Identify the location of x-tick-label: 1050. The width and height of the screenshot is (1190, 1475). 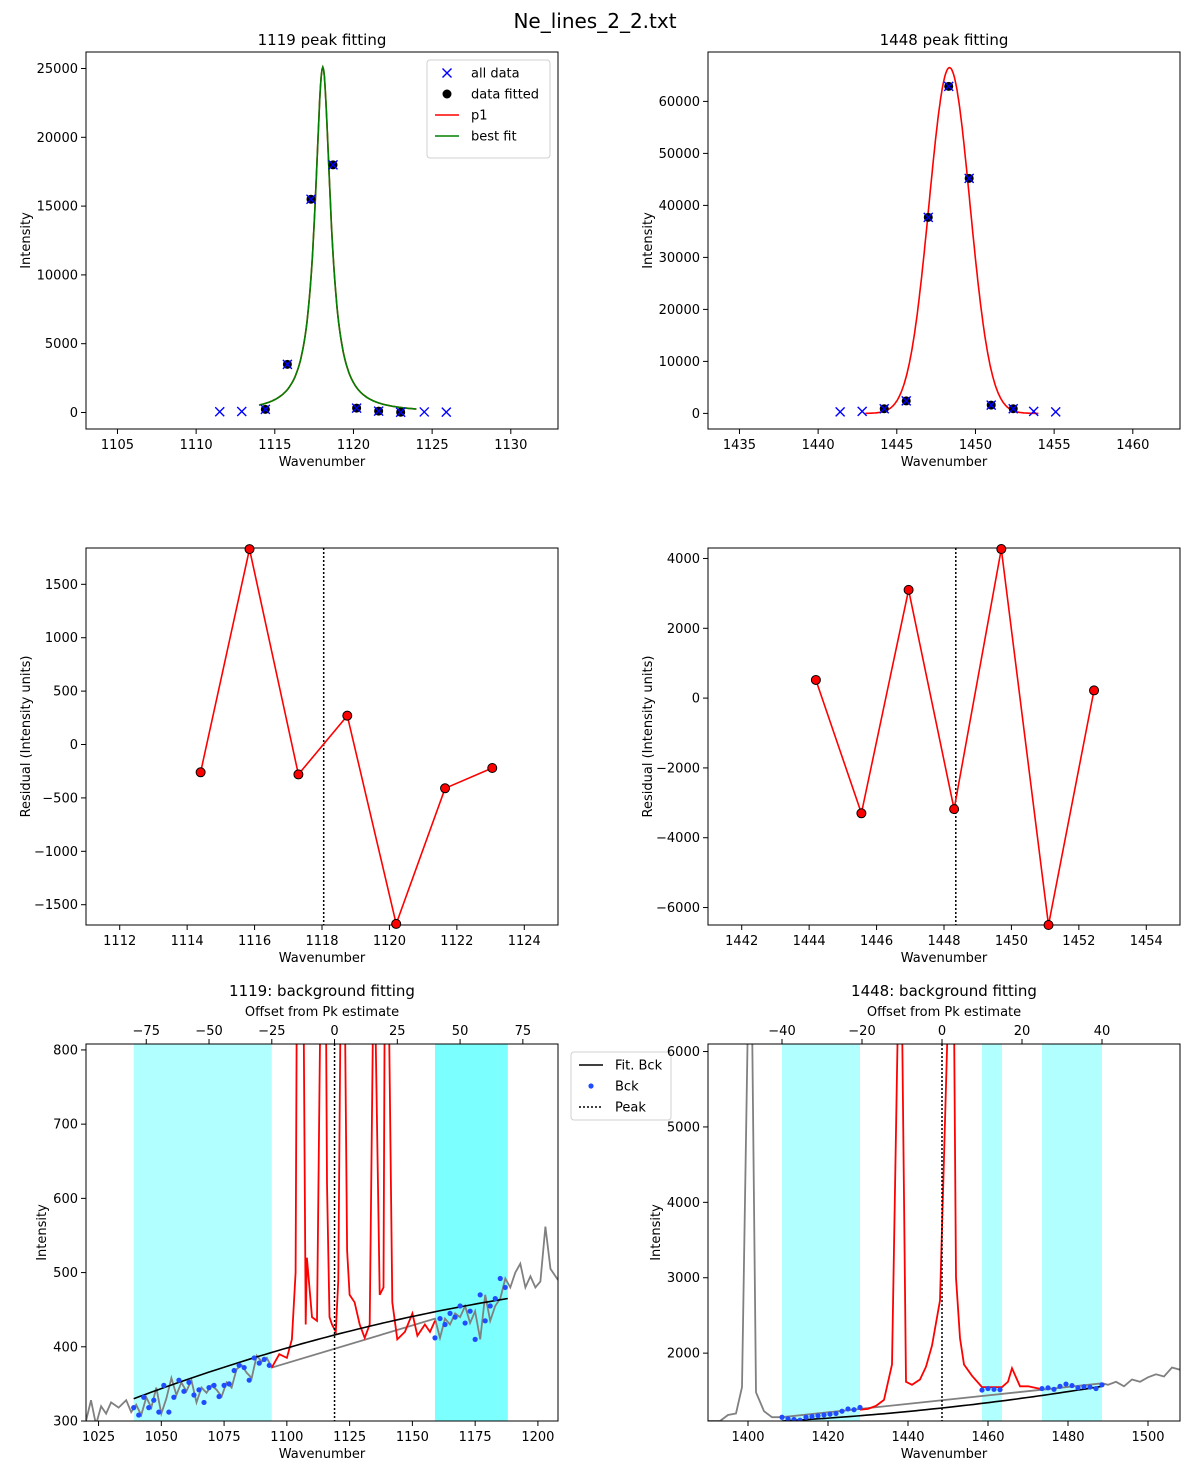
(161, 1437).